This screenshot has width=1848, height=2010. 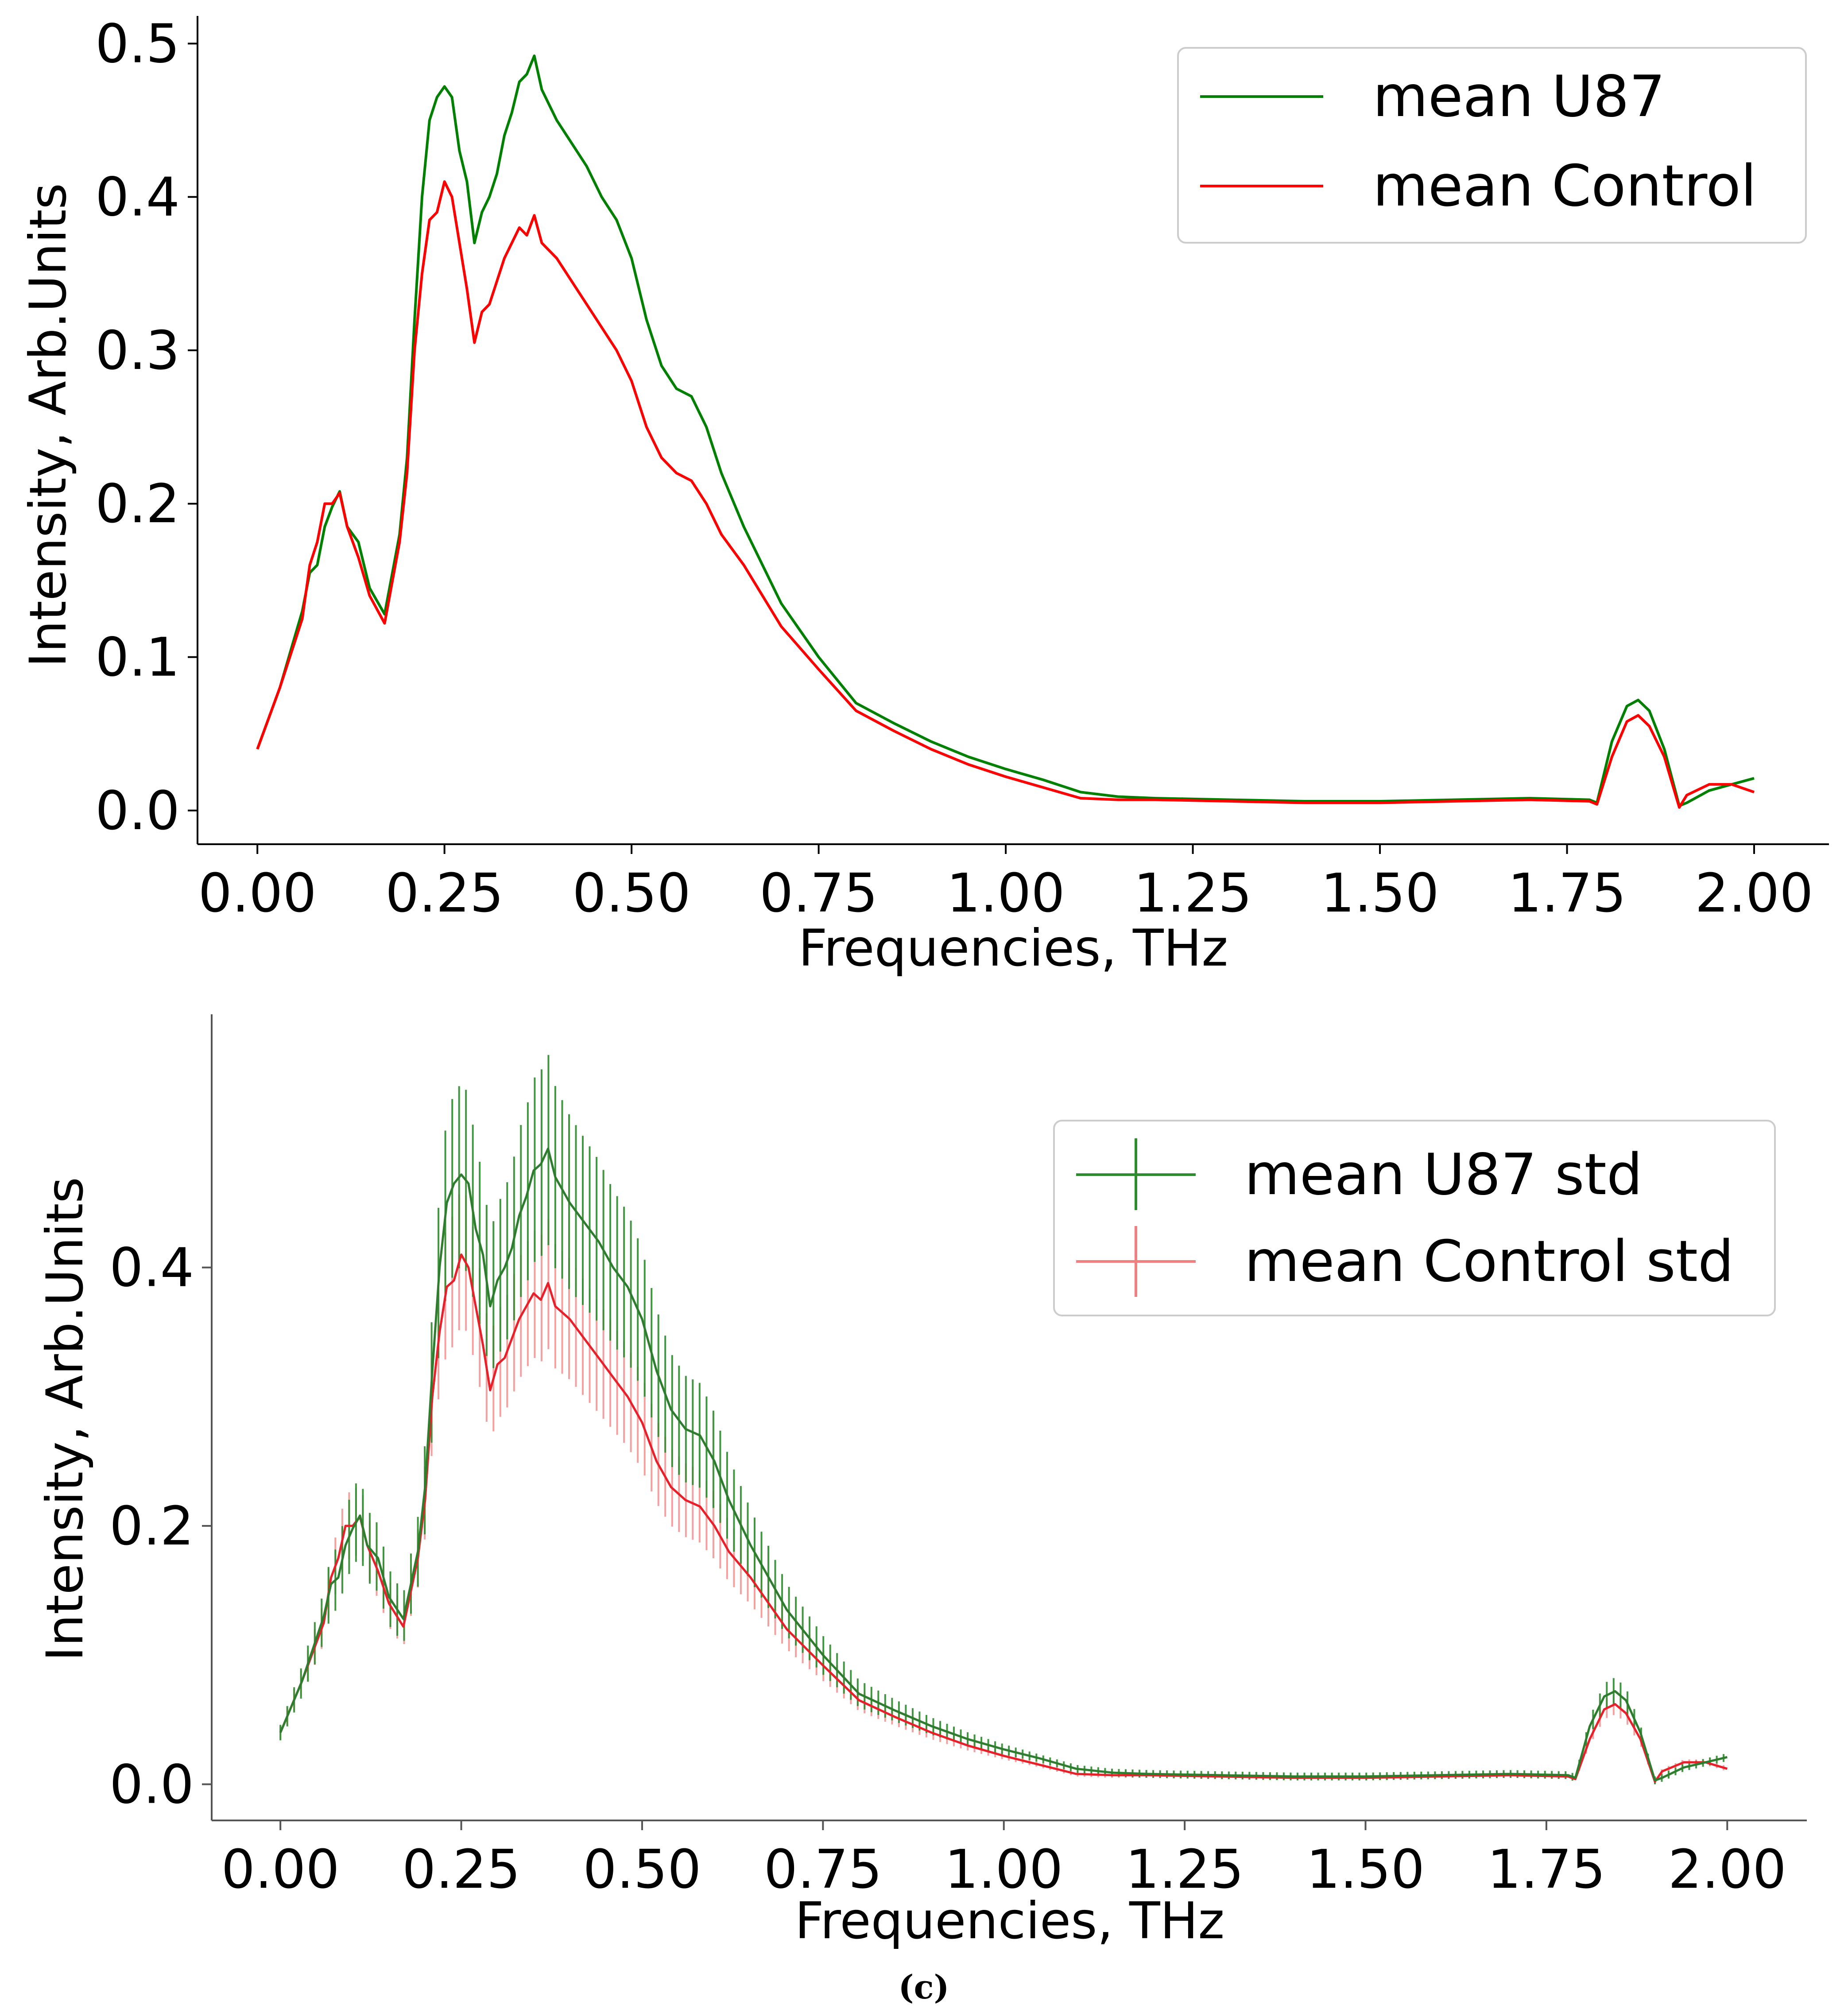 What do you see at coordinates (1009, 1921) in the screenshot?
I see `bottom-x-axis-title: Frequencies, THz` at bounding box center [1009, 1921].